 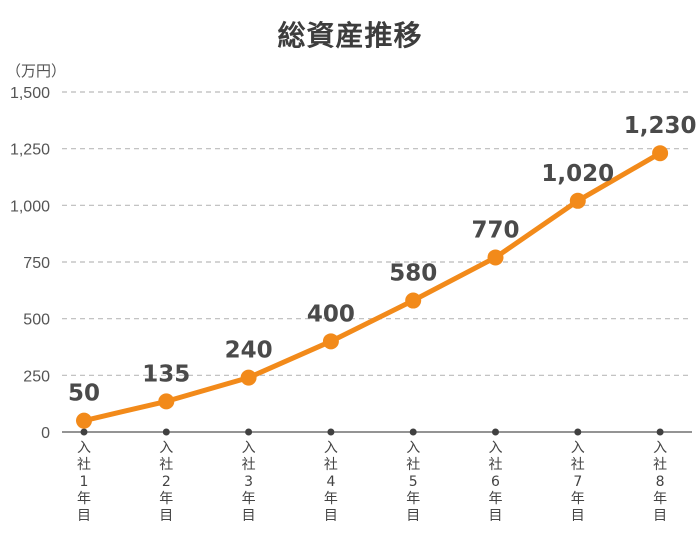 What do you see at coordinates (330, 482) in the screenshot?
I see `x-tick-label-char: 4` at bounding box center [330, 482].